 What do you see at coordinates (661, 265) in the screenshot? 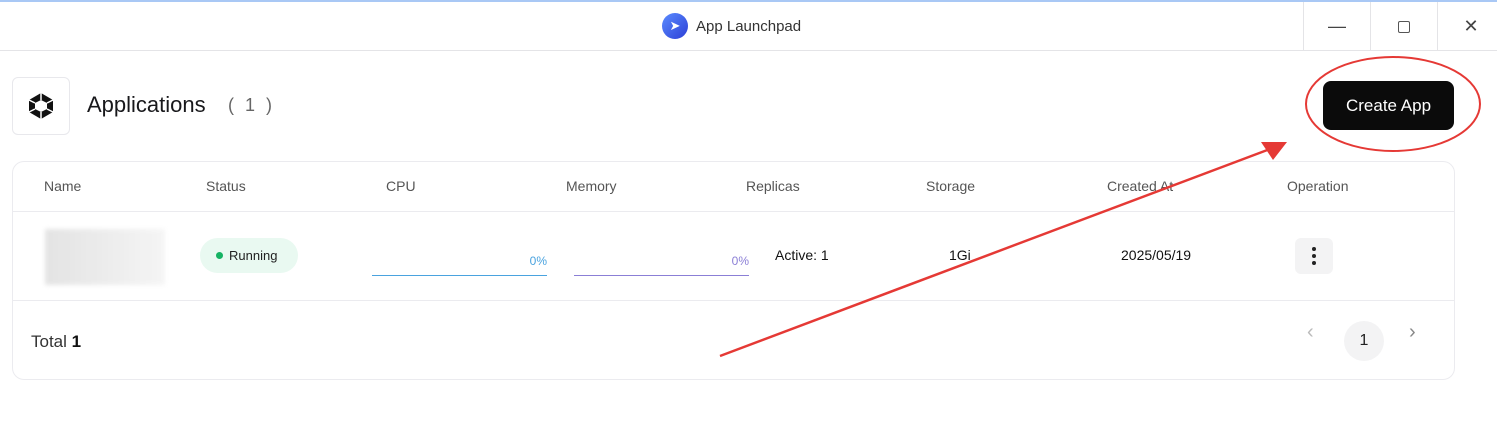
I see `memory-usage-bar: 0%` at bounding box center [661, 265].